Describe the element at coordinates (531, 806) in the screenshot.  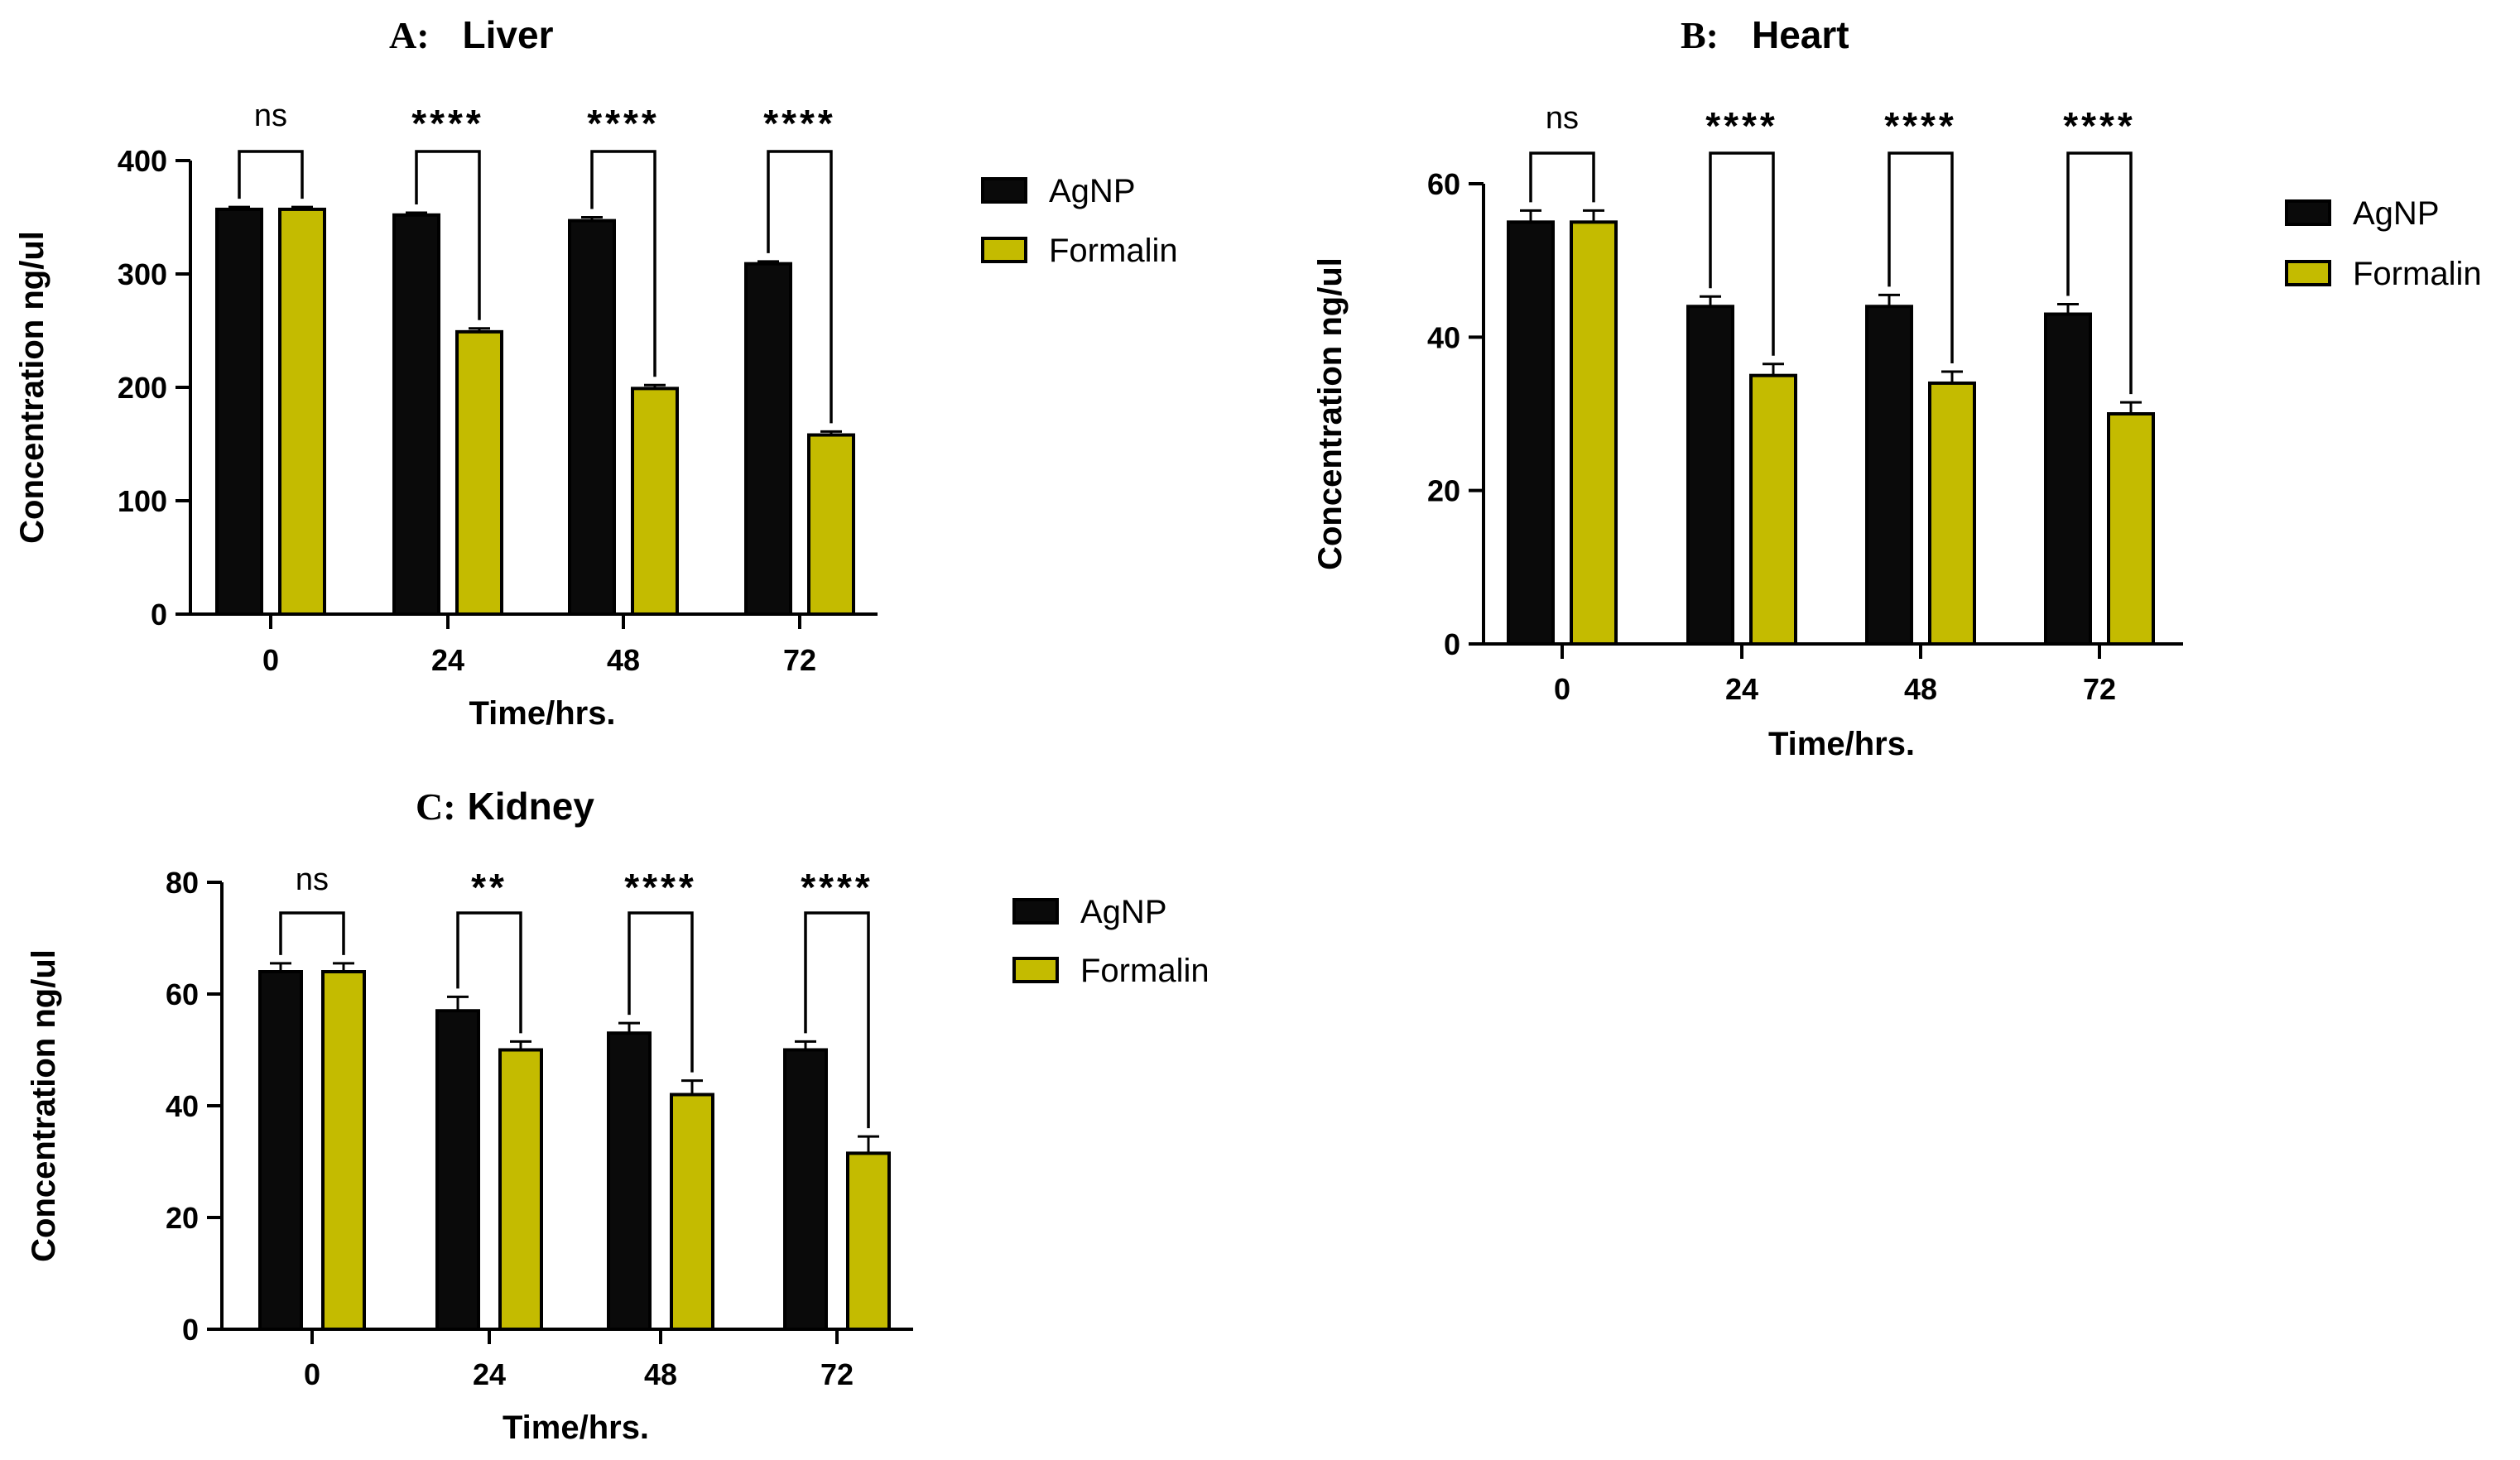
I see `panel-title-text: Kidney` at that location.